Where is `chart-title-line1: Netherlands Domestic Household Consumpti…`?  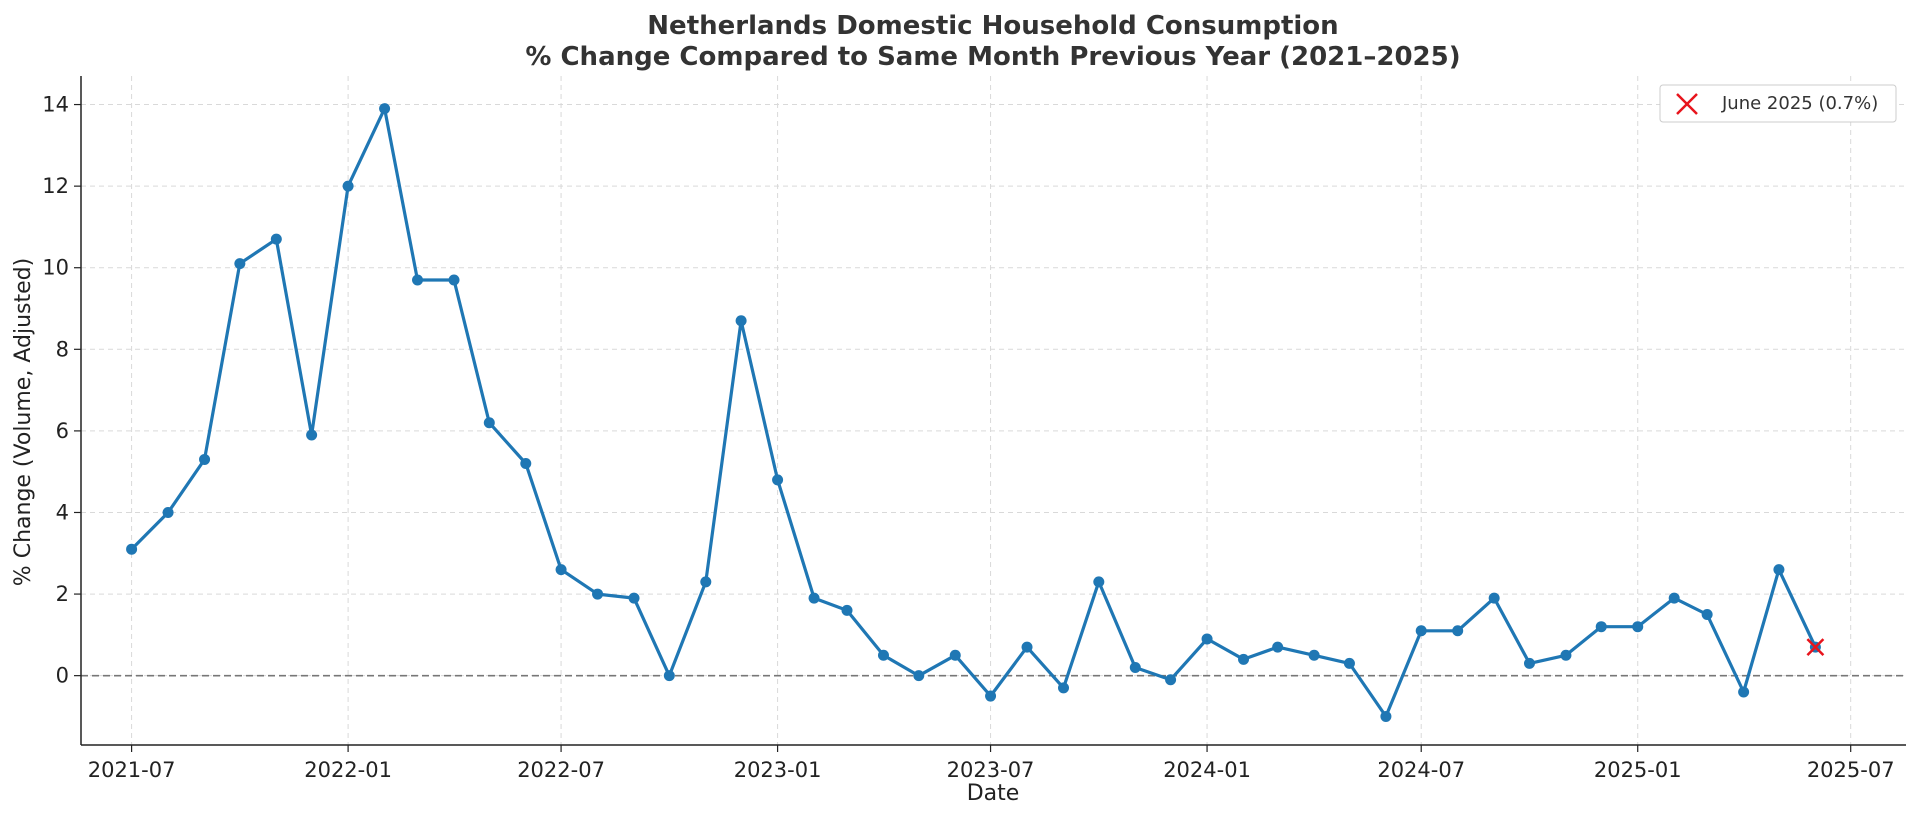
chart-title-line1: Netherlands Domestic Household Consumpti… is located at coordinates (992, 26).